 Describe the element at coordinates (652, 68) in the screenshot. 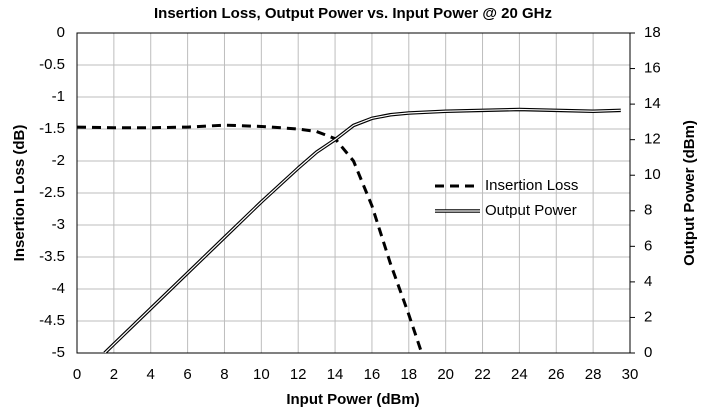

I see `y2-tick-label: 16` at that location.